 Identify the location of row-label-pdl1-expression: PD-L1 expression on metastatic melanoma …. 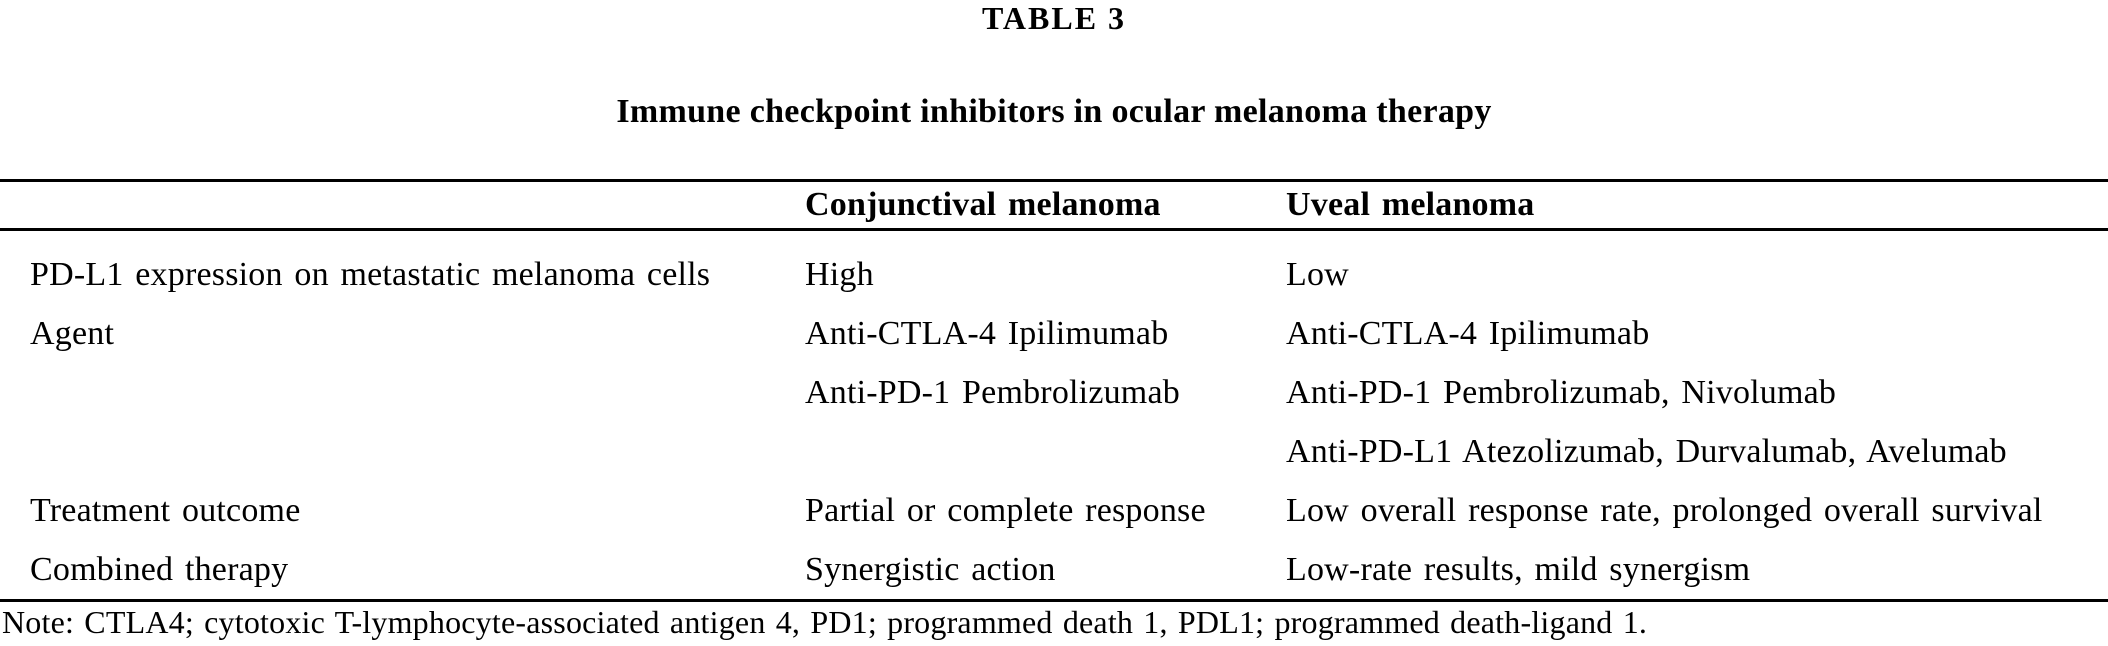
(370, 274).